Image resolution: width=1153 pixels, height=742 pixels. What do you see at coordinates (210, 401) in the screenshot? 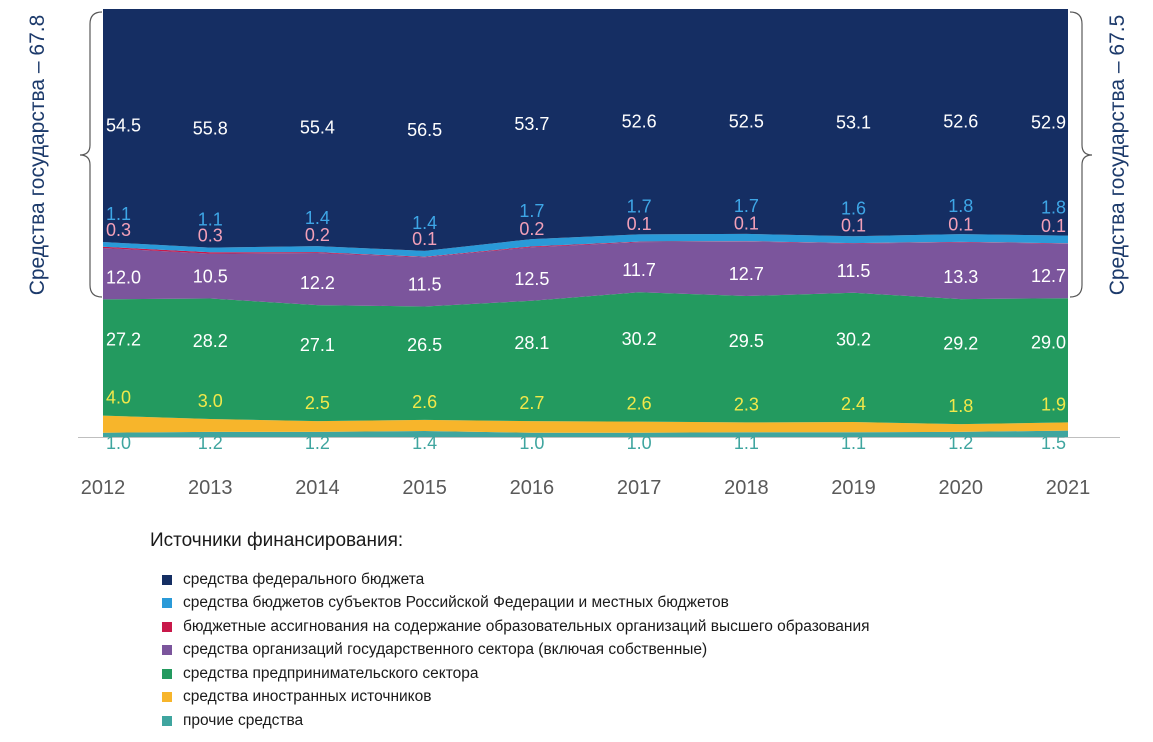
I see `value-label: 3.0` at bounding box center [210, 401].